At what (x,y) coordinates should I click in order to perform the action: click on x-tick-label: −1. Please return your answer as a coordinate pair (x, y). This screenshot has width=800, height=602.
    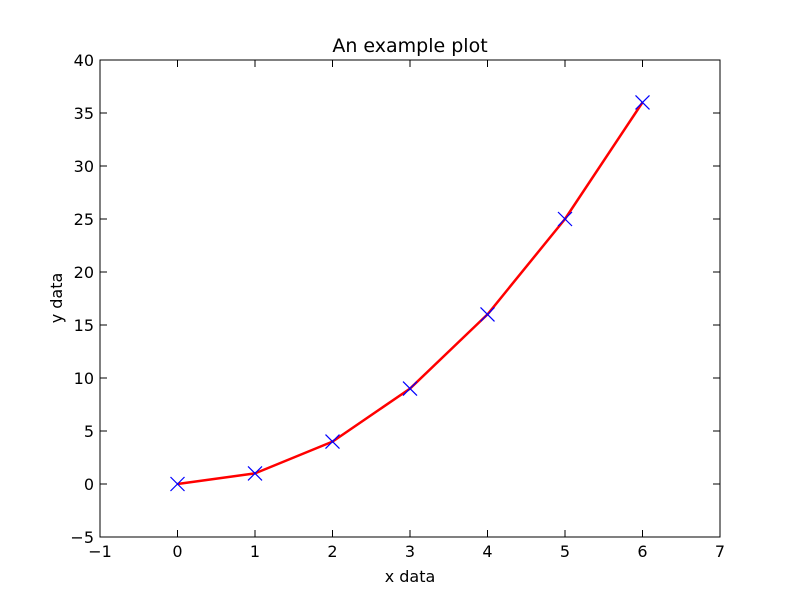
    Looking at the image, I should click on (100, 551).